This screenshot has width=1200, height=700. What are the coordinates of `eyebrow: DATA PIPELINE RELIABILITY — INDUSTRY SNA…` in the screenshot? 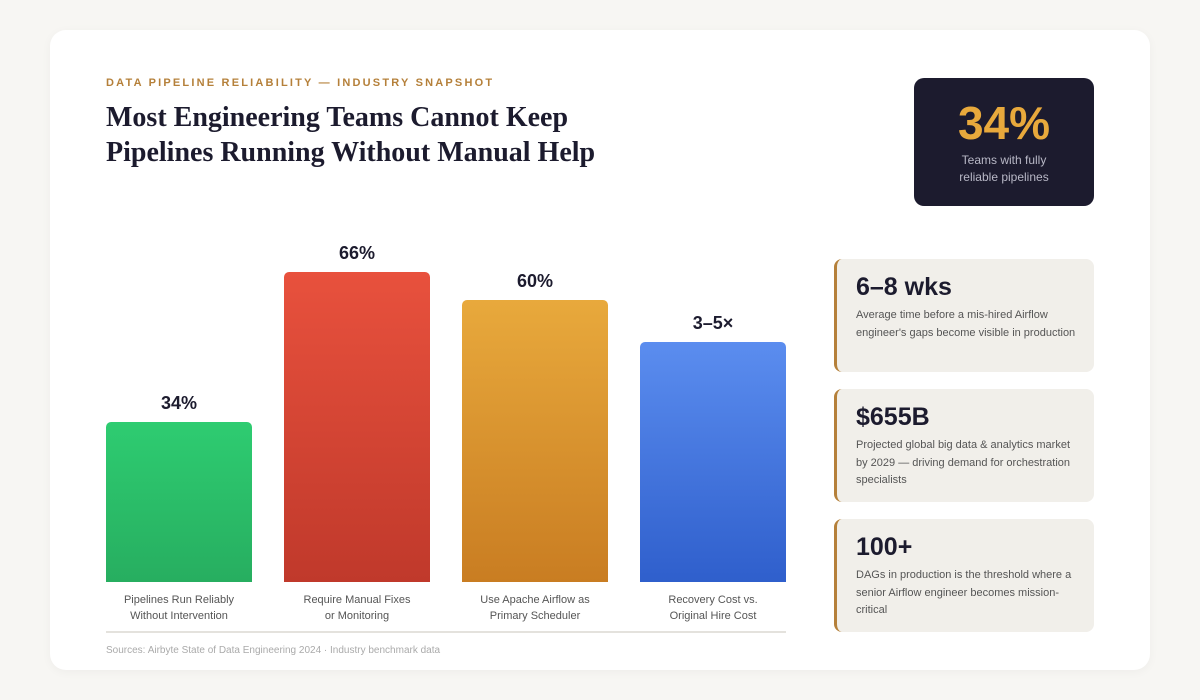 It's located at (300, 83).